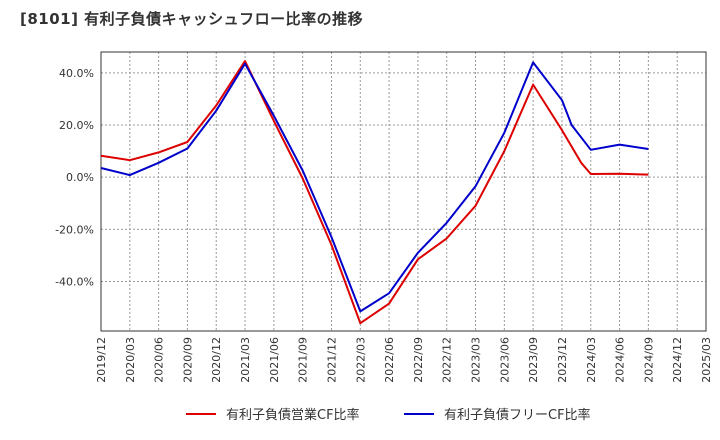 This screenshot has height=440, width=720. What do you see at coordinates (533, 360) in the screenshot?
I see `x-tick-label: 2023/09` at bounding box center [533, 360].